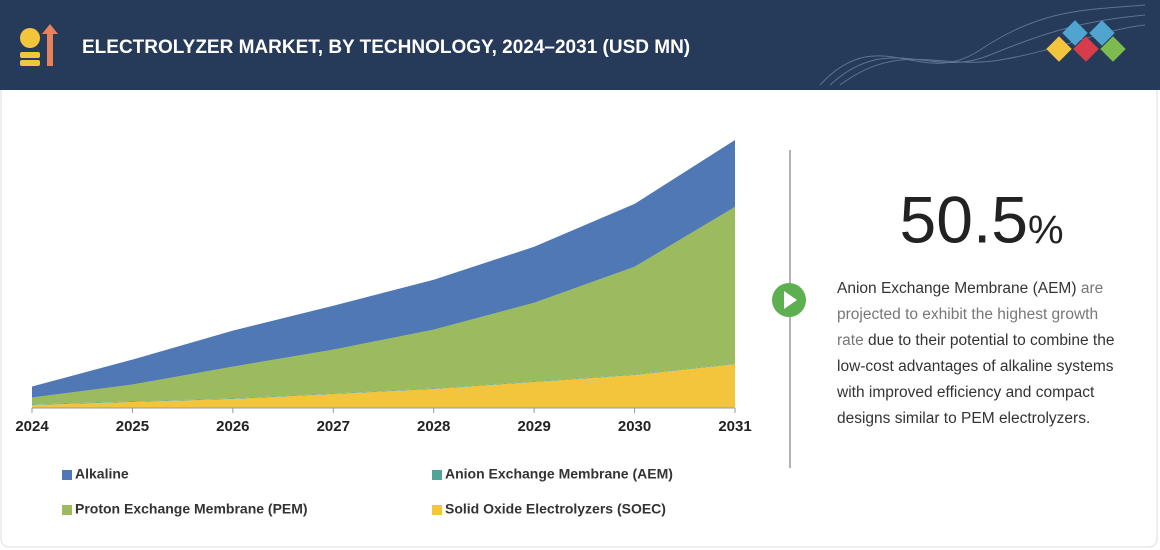  Describe the element at coordinates (533, 426) in the screenshot. I see `x-tick-label: 2029` at that location.